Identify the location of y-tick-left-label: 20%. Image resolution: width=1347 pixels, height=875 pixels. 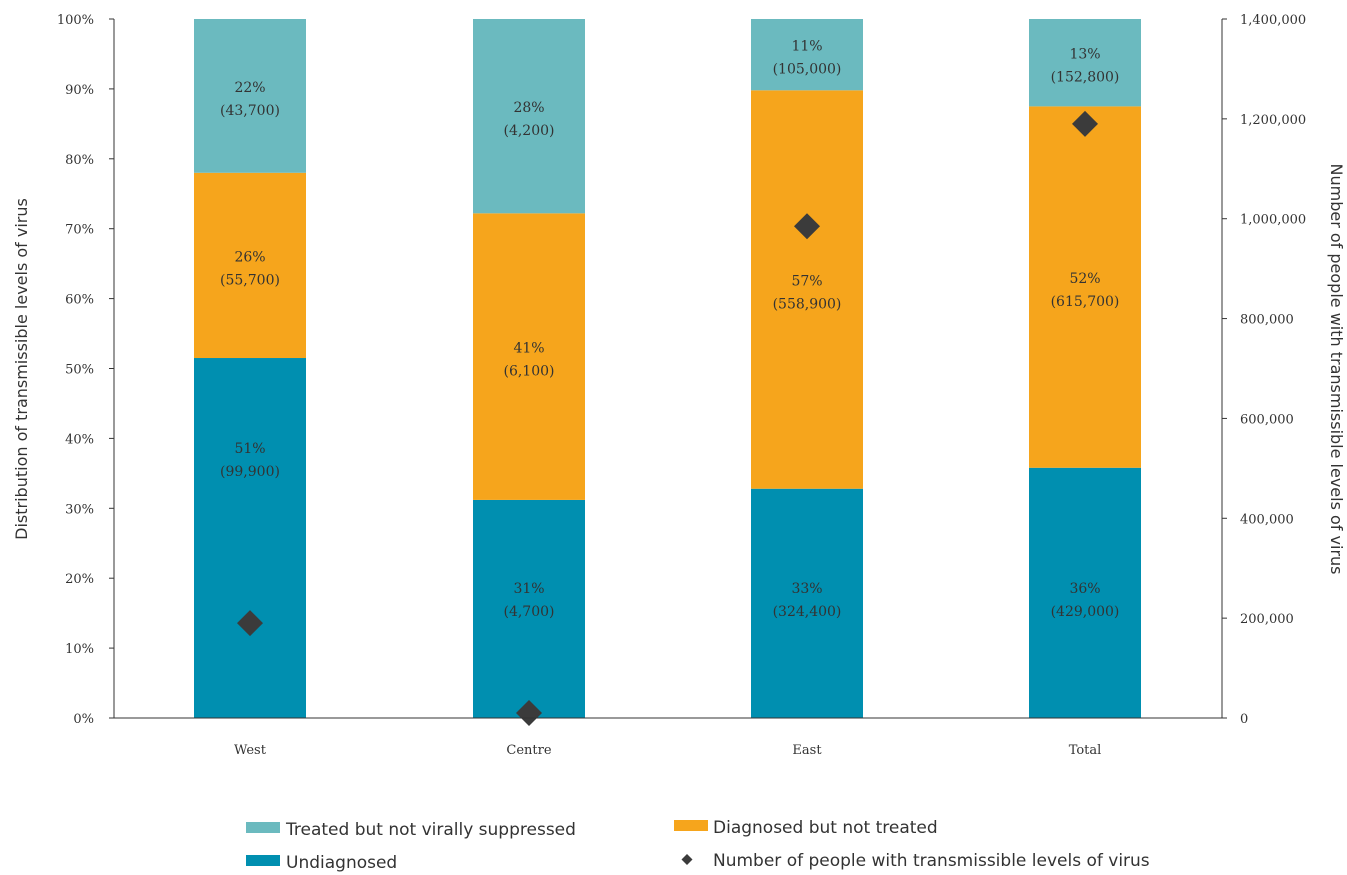
(79, 579).